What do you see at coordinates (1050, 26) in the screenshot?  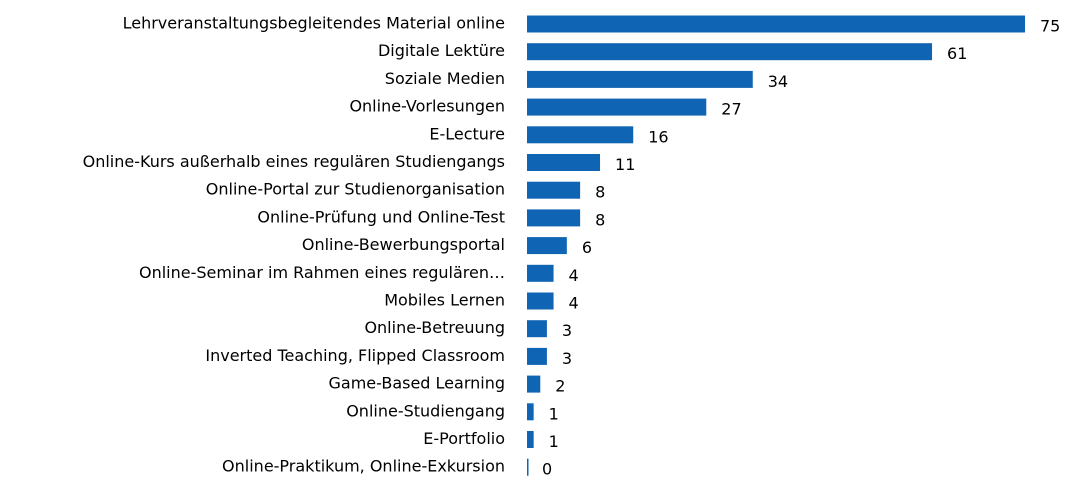 I see `value-label: 75` at bounding box center [1050, 26].